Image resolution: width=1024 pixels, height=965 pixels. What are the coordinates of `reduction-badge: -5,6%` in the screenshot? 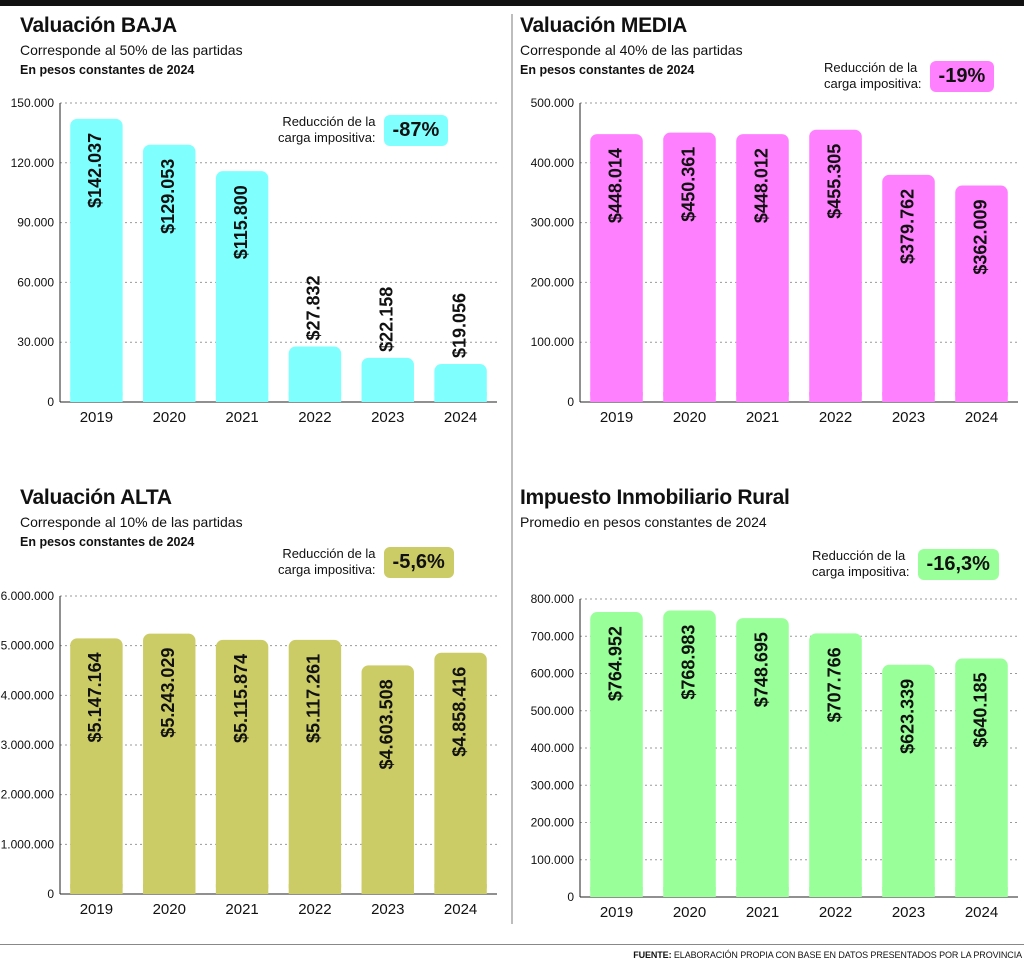 It's located at (418, 562).